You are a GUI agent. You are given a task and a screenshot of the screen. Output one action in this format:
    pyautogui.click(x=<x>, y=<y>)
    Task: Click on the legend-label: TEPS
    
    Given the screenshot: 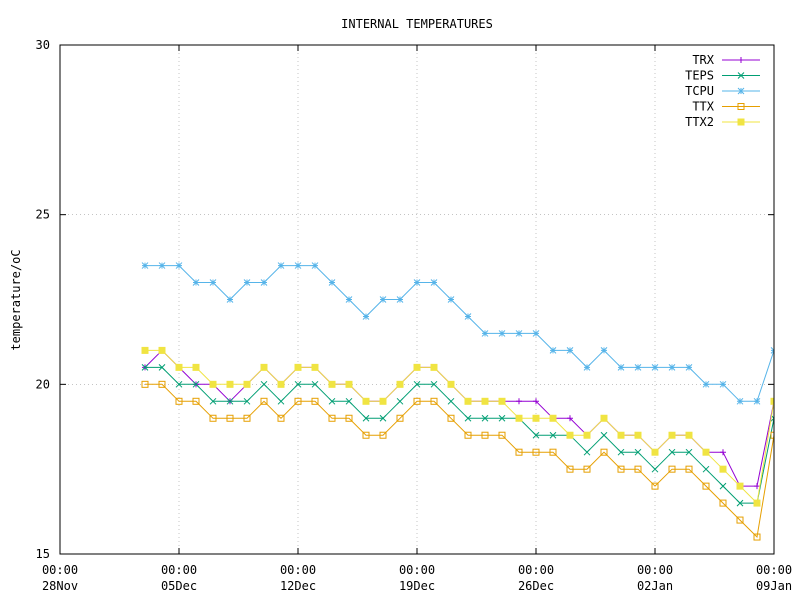 What is the action you would take?
    pyautogui.click(x=699, y=76)
    